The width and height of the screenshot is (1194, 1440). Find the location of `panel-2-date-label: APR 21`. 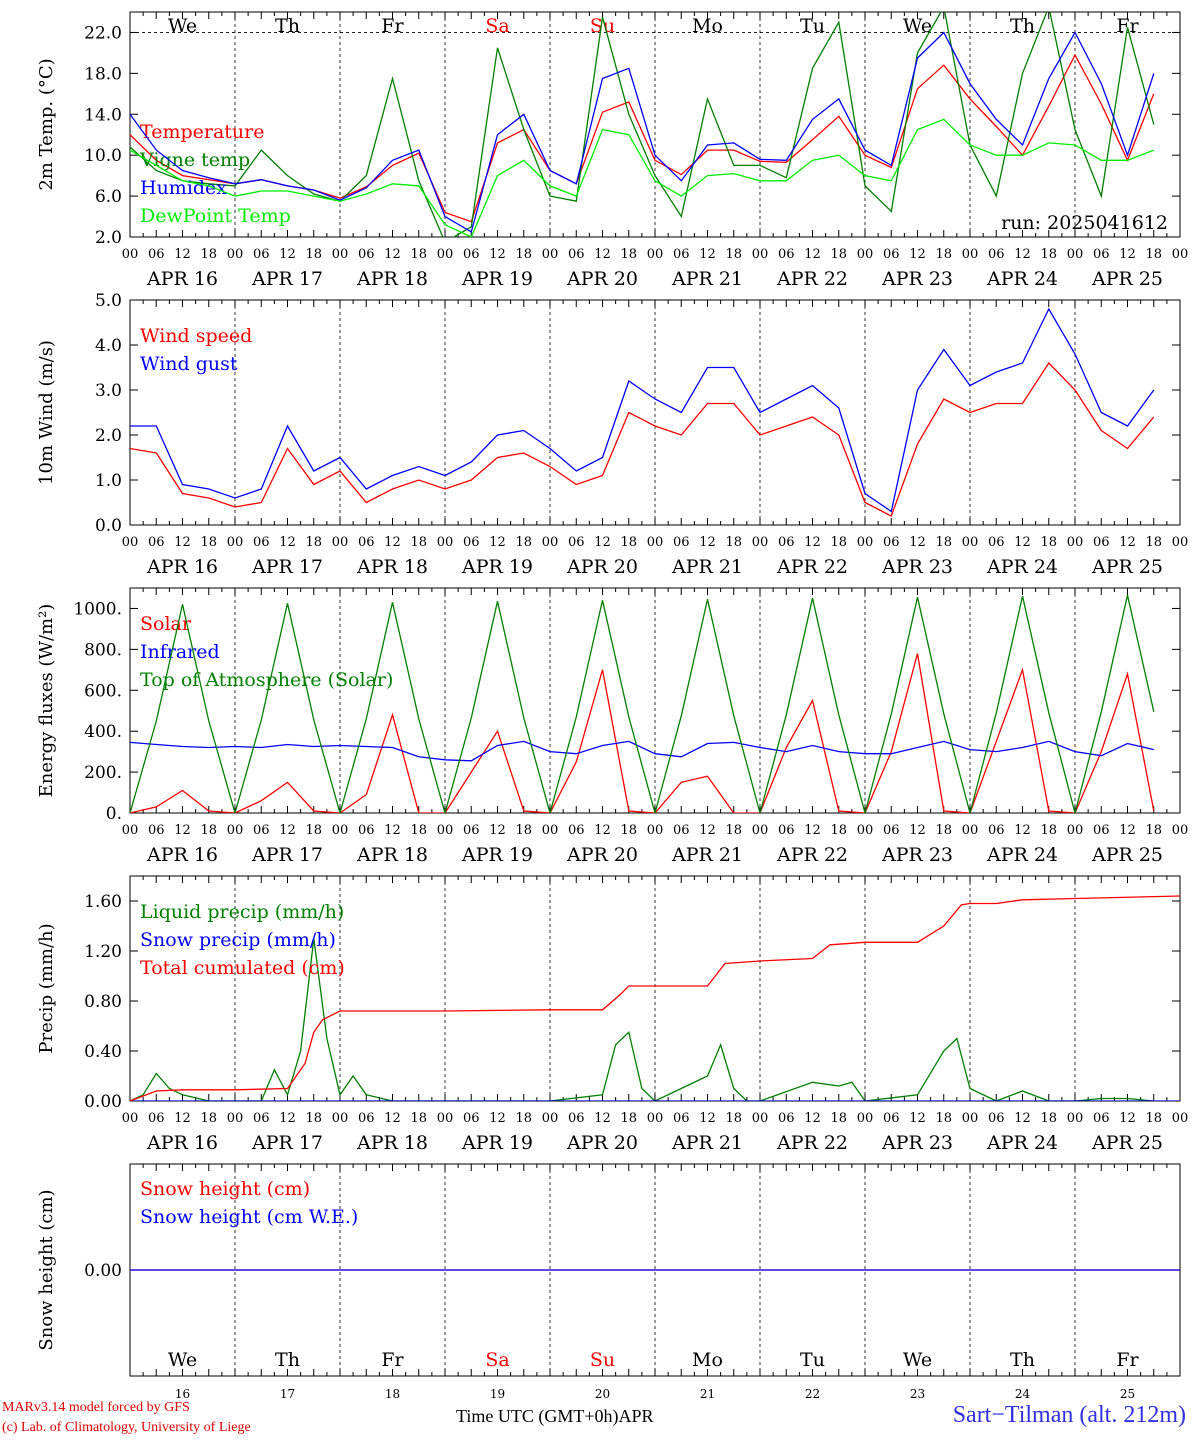

panel-2-date-label: APR 21 is located at coordinates (707, 567).